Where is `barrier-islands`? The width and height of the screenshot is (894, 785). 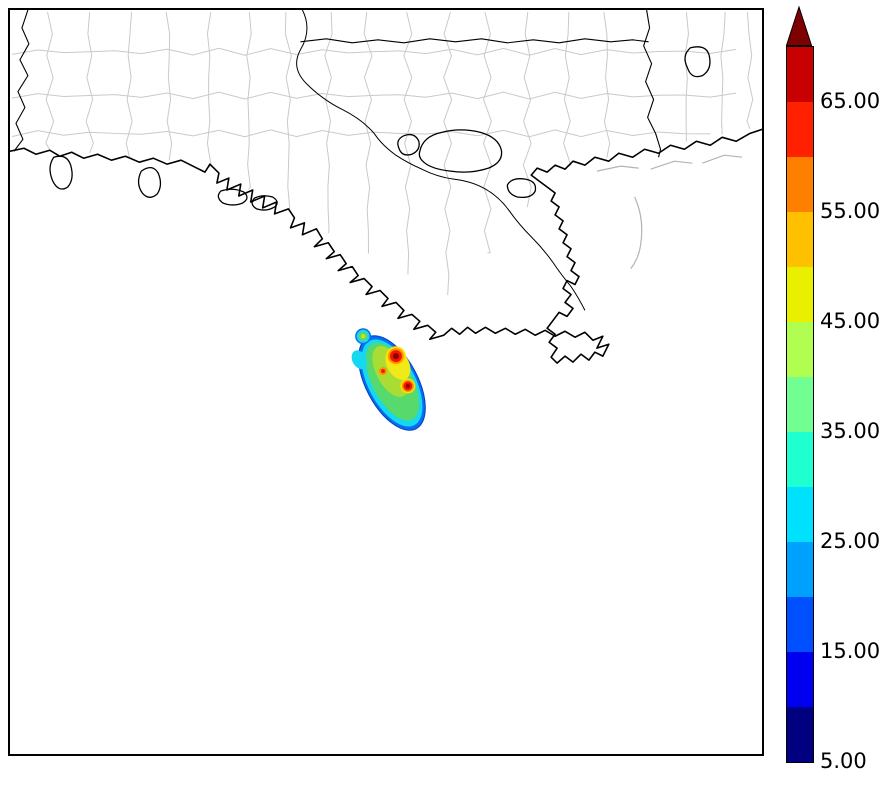 barrier-islands is located at coordinates (669, 163).